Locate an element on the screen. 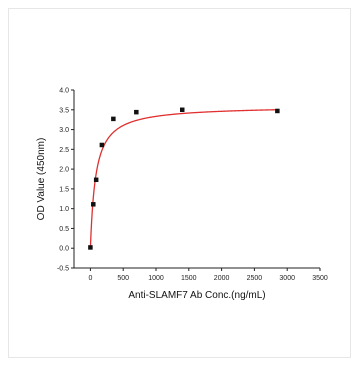 The image size is (361, 368). y-tick-label: 1.5 is located at coordinates (64, 189).